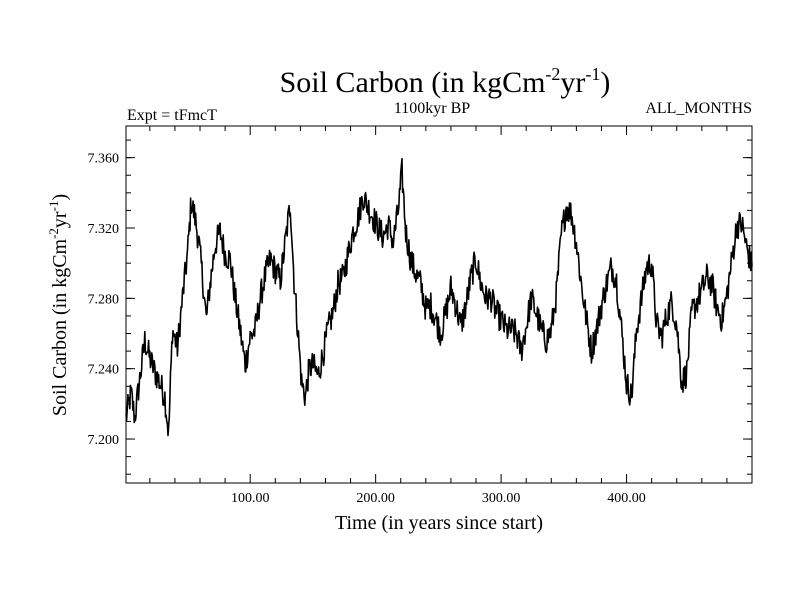 The width and height of the screenshot is (800, 600). What do you see at coordinates (501, 498) in the screenshot?
I see `x-tick-label: 300.00` at bounding box center [501, 498].